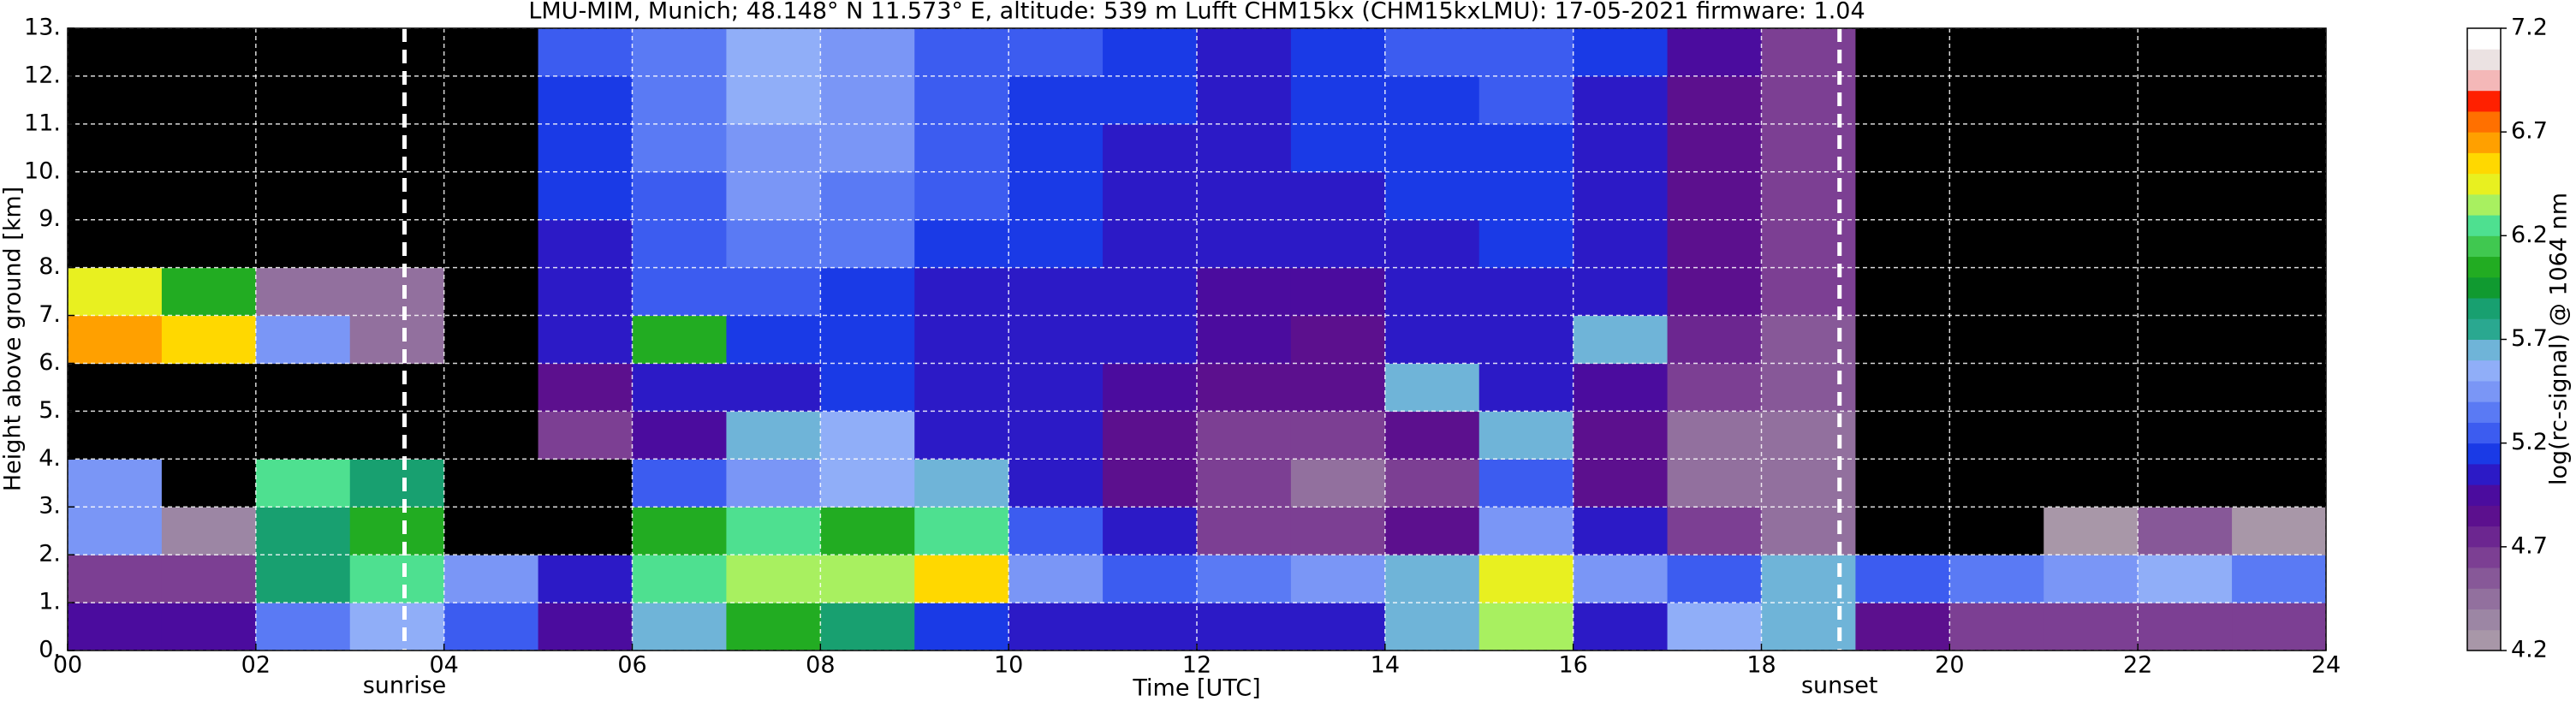 The height and width of the screenshot is (707, 2576). What do you see at coordinates (50, 602) in the screenshot?
I see `y-tick-label: 1.` at bounding box center [50, 602].